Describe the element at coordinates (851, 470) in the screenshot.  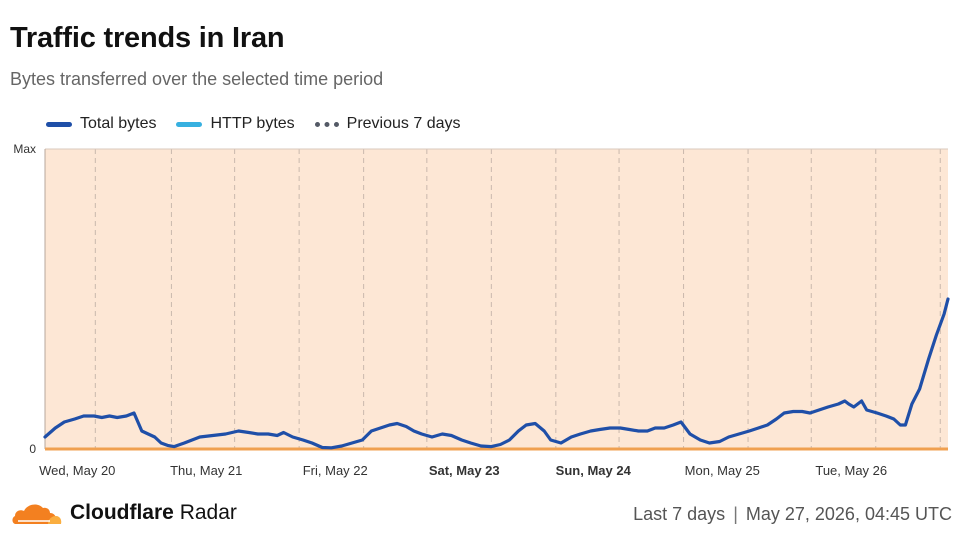
I see `x-tick-label-6: Tue, May 26` at that location.